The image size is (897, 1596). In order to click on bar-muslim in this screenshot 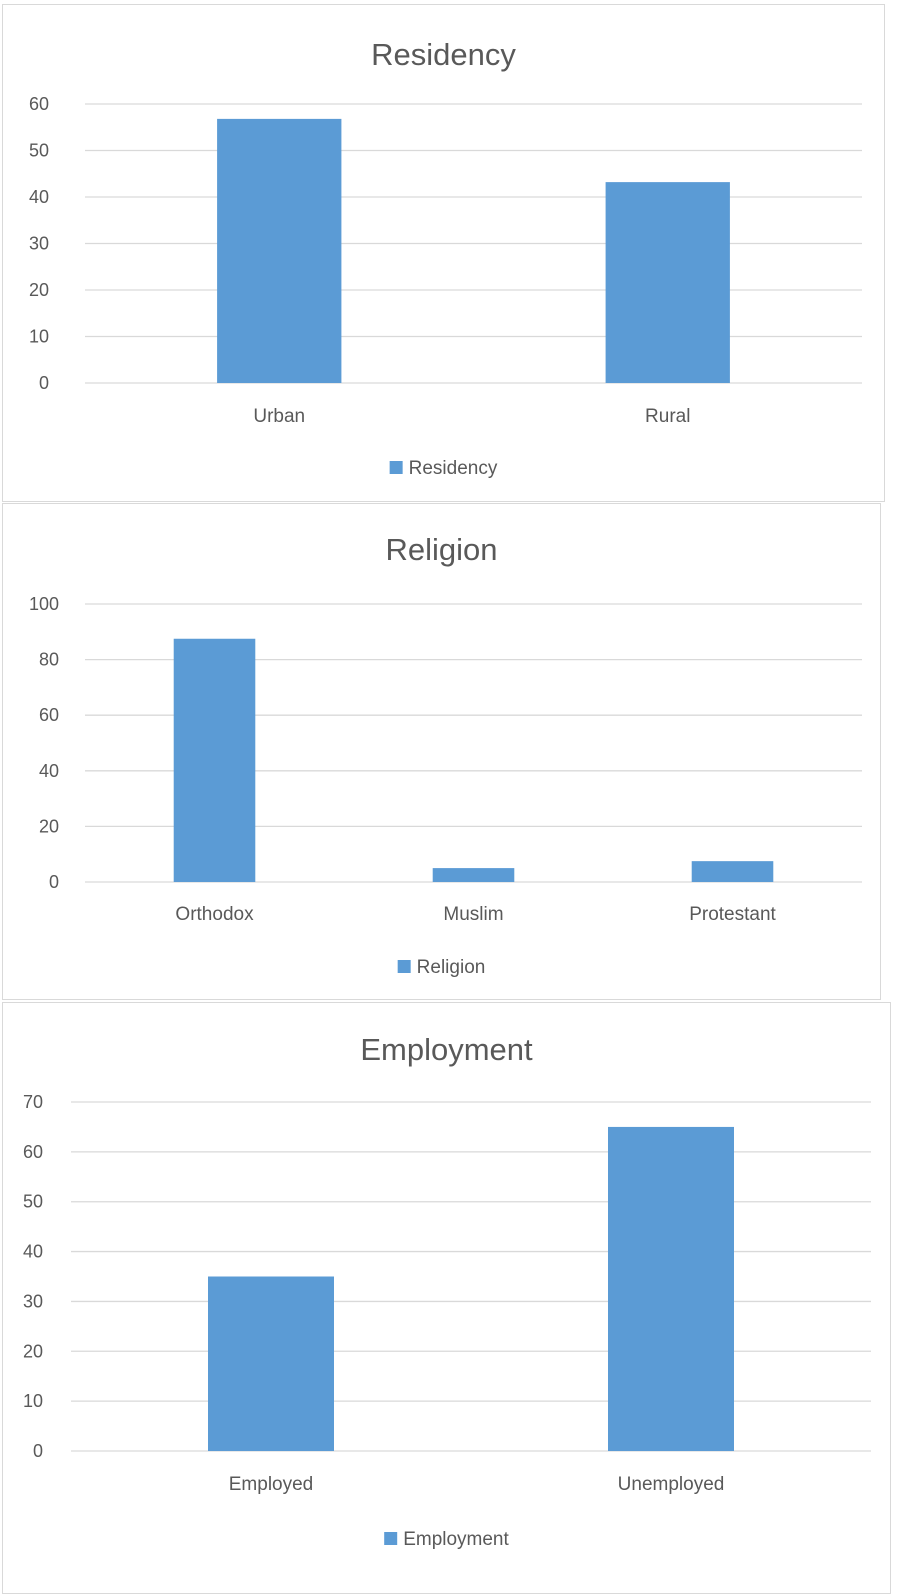, I will do `click(473, 875)`.